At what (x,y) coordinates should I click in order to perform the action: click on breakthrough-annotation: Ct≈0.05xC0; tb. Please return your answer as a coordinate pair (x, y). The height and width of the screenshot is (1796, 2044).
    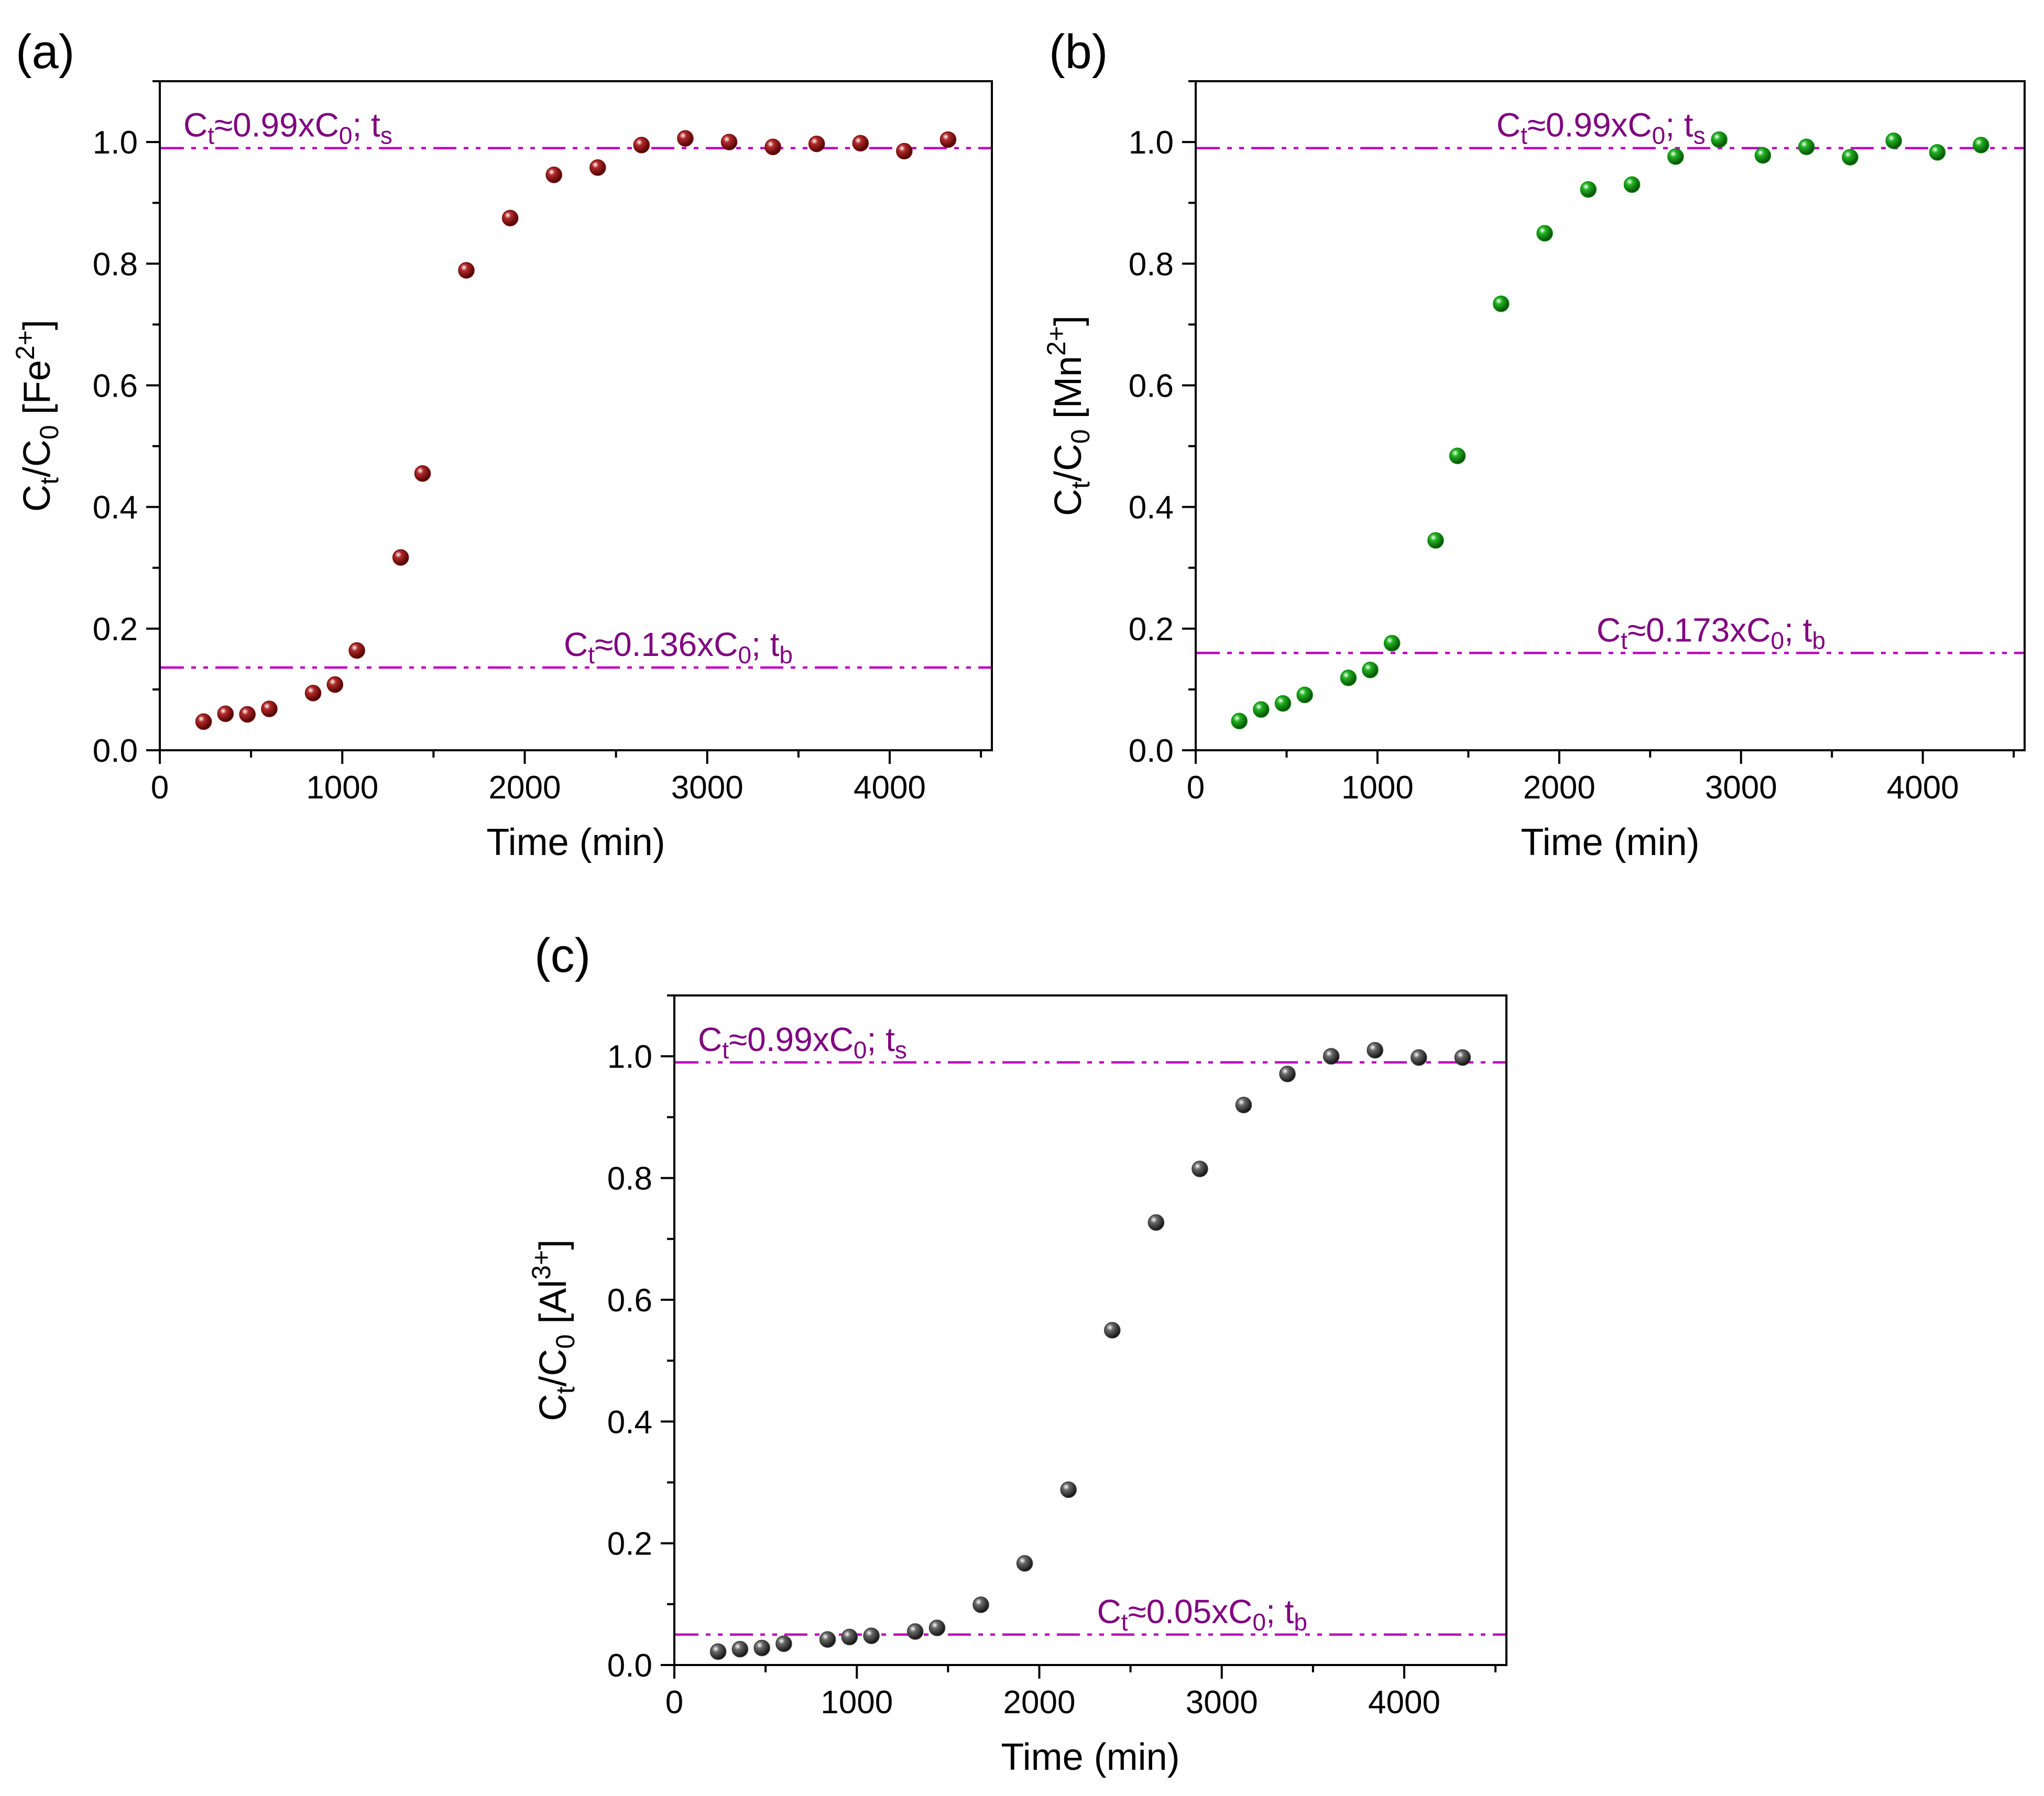
    Looking at the image, I should click on (1202, 1614).